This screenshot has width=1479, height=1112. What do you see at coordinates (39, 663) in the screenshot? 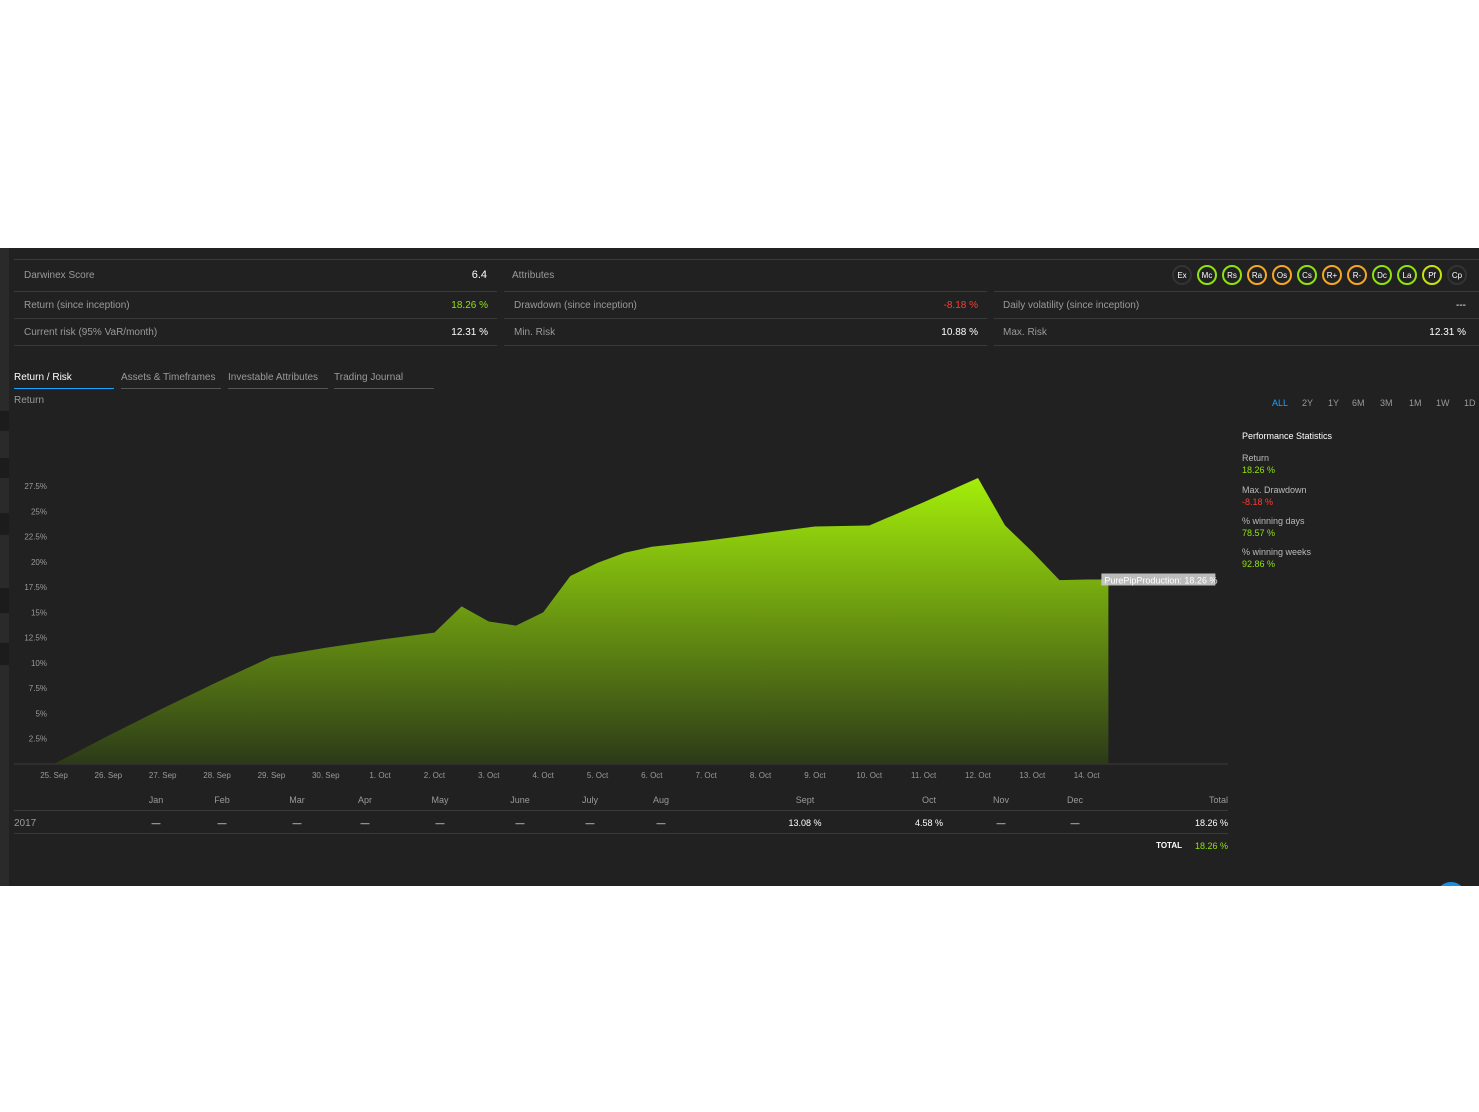
I see `y-tick-label: 10%` at bounding box center [39, 663].